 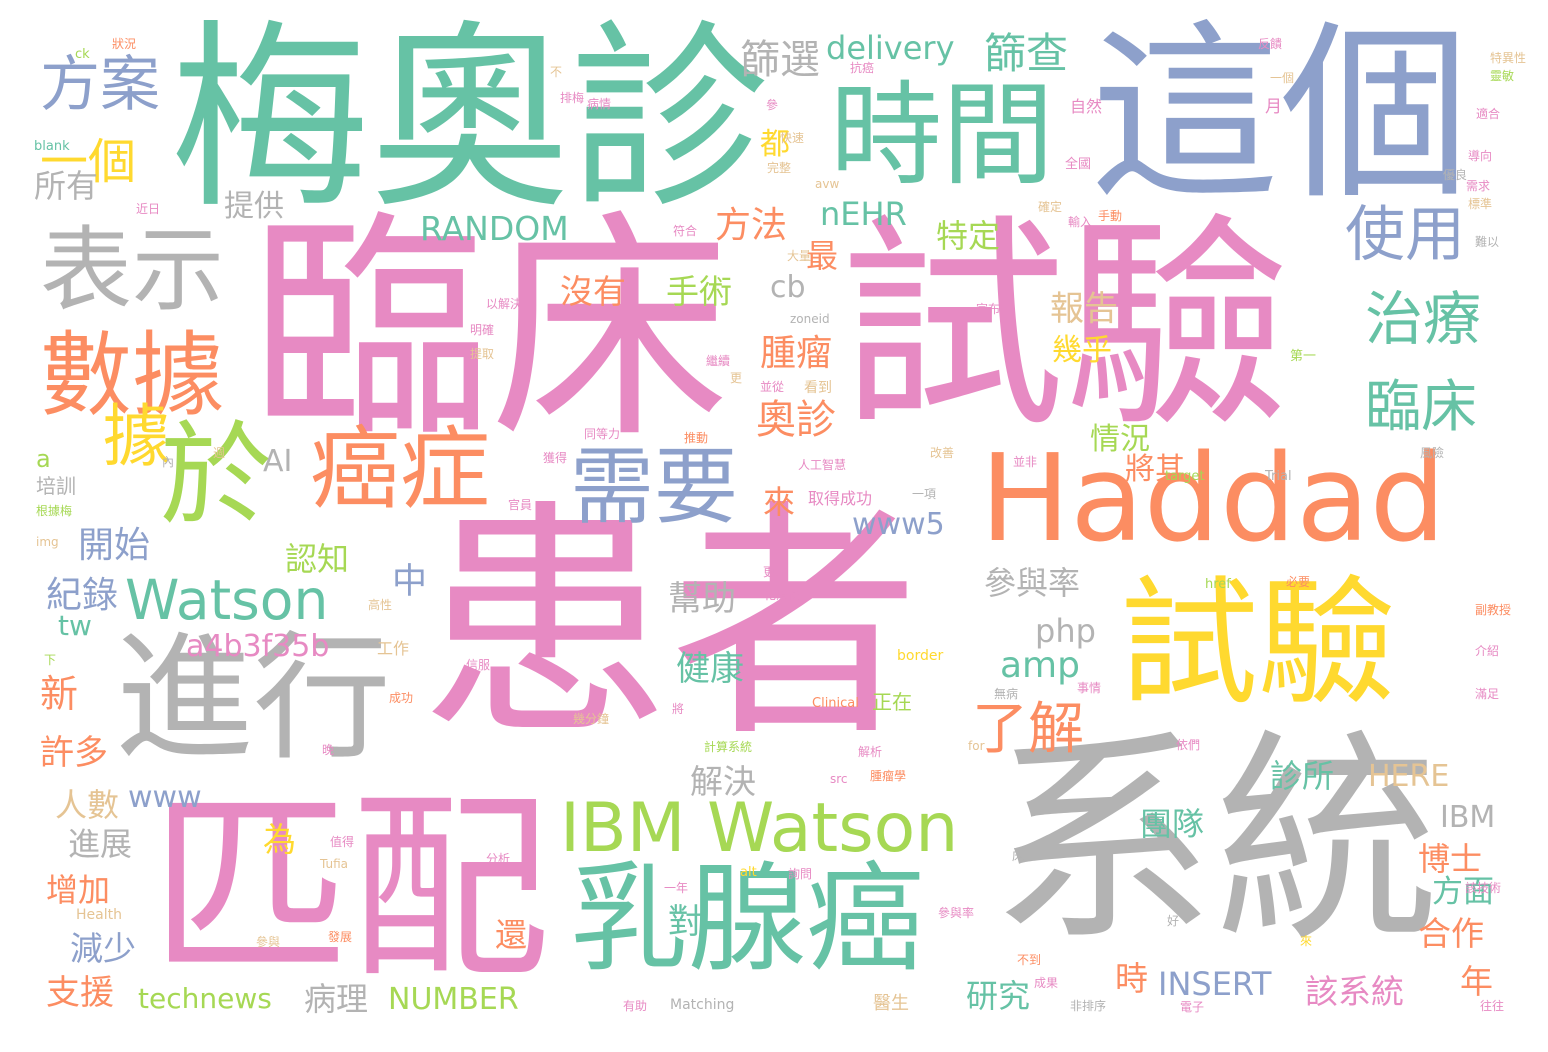 I want to click on cloud-word: 病理, so click(x=336, y=999).